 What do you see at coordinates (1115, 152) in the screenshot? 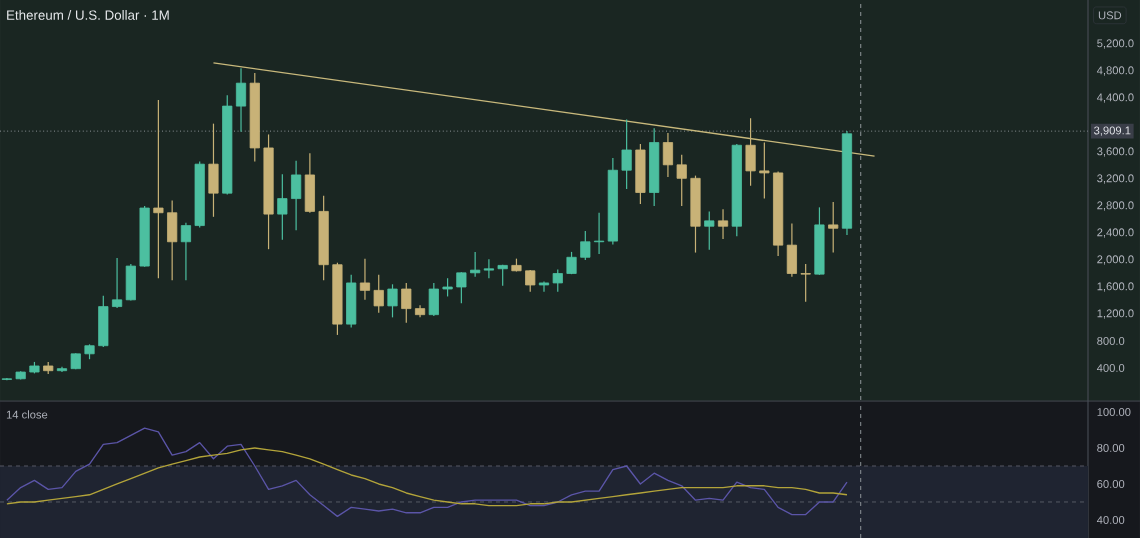
I see `y-tick-label: 3,600.0` at bounding box center [1115, 152].